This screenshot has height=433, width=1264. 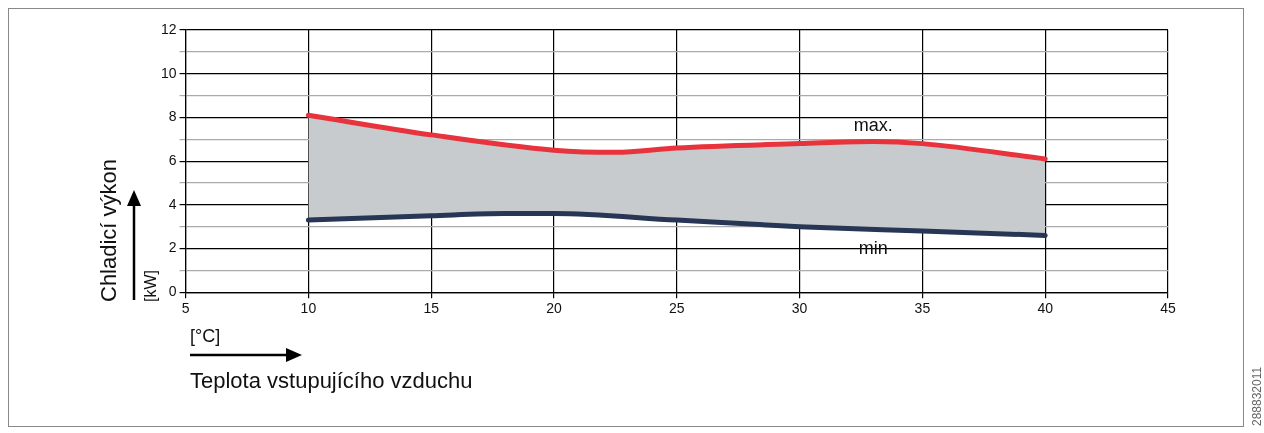 I want to click on text: [°C], so click(x=205, y=336).